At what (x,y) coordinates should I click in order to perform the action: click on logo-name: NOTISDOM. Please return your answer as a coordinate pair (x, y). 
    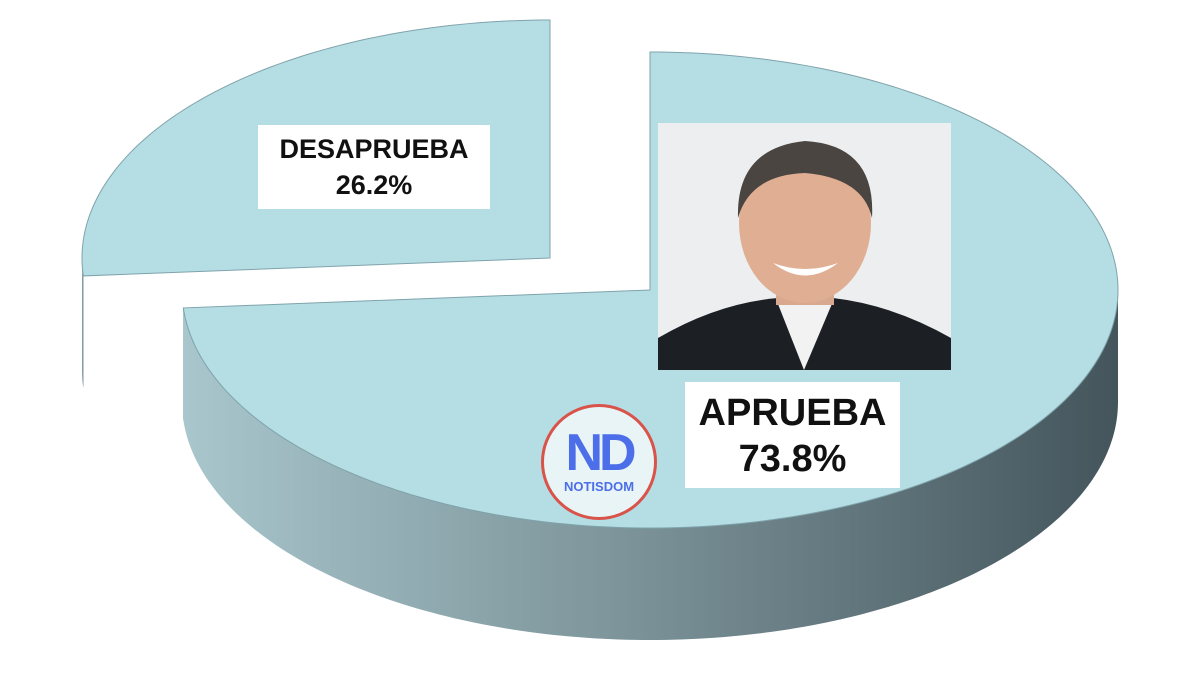
    Looking at the image, I should click on (599, 486).